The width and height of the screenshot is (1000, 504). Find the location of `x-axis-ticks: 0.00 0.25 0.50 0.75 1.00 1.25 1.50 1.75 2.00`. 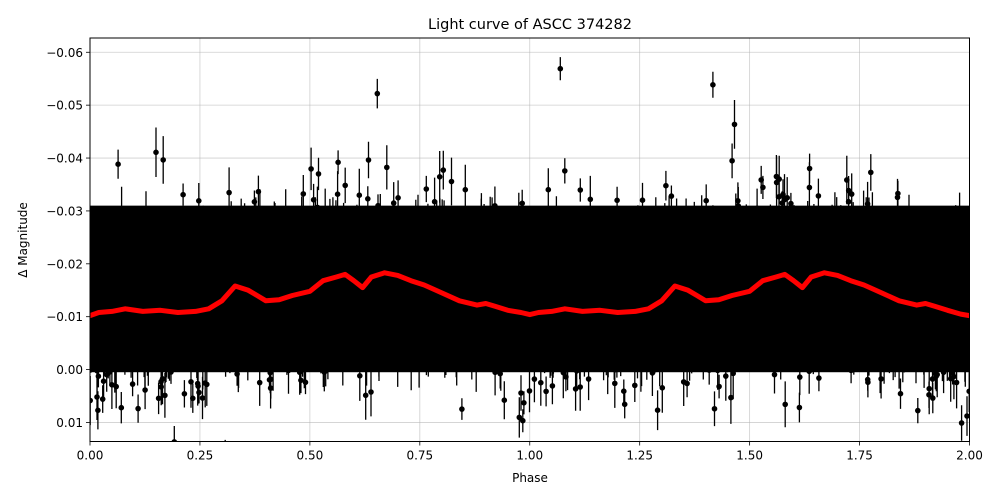

x-axis-ticks: 0.00 0.25 0.50 0.75 1.00 1.25 1.50 1.75 2.00 is located at coordinates (530, 452).